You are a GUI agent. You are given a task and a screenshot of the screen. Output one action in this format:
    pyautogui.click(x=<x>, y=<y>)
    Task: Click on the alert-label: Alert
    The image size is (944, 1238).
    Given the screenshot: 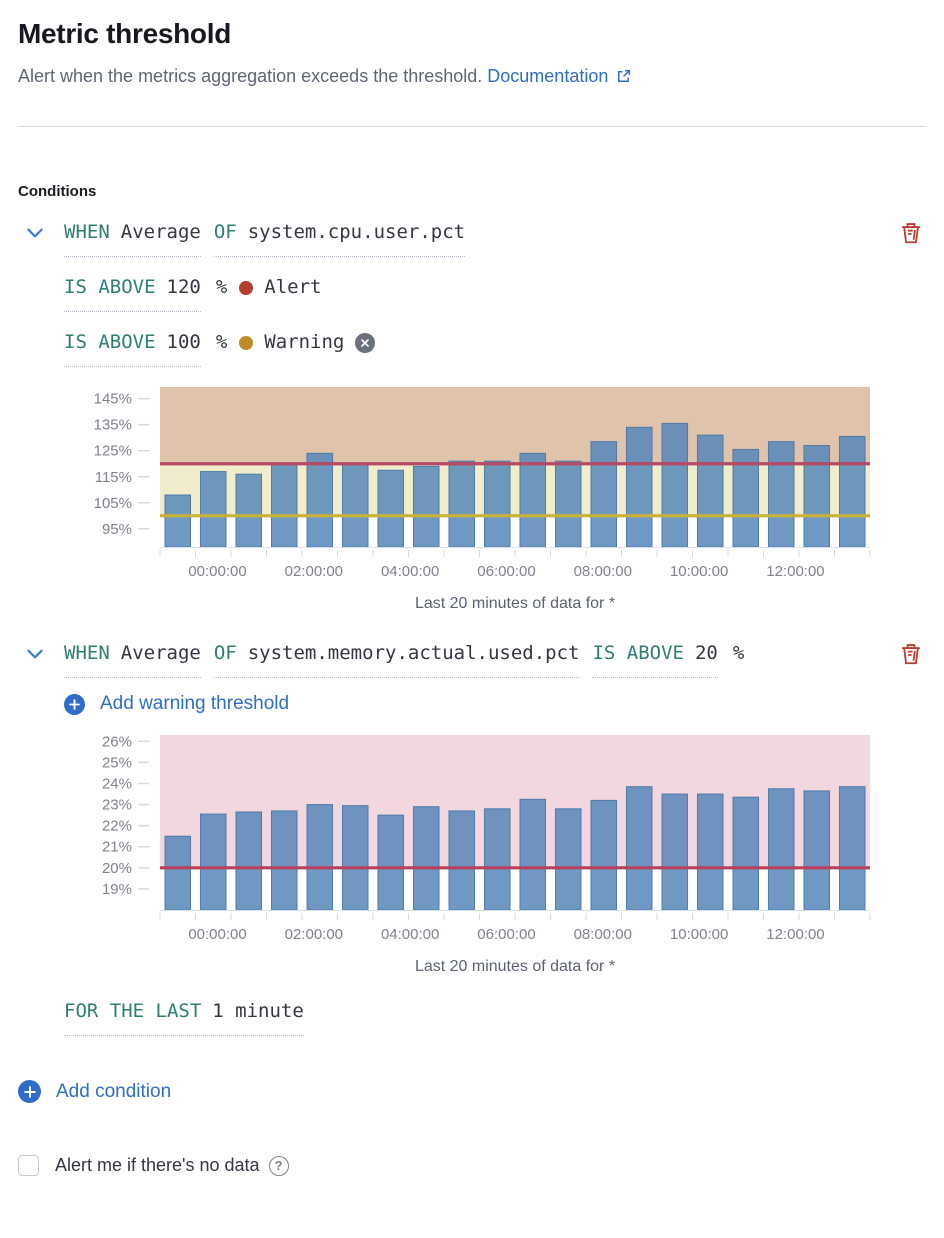 What is the action you would take?
    pyautogui.click(x=293, y=287)
    